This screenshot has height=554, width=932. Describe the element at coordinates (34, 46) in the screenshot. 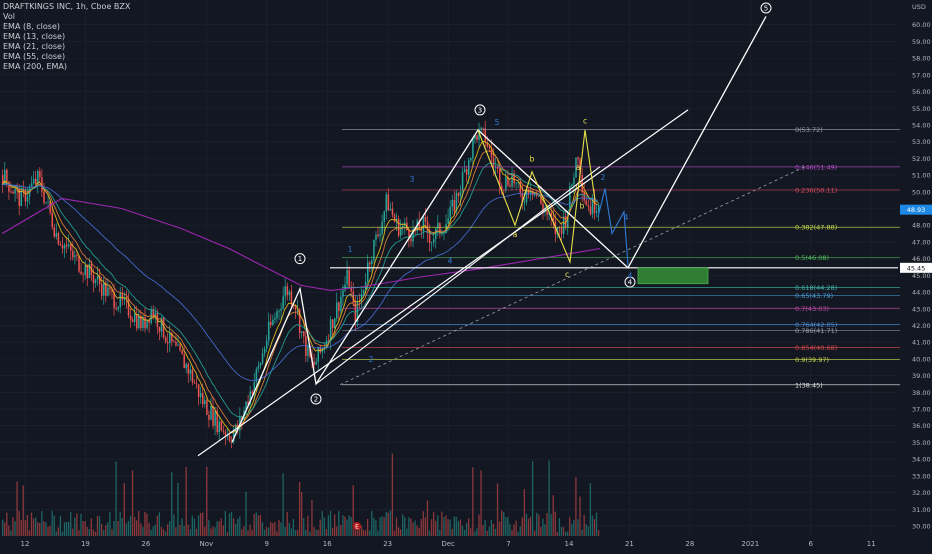

I see `legend-ema21: EMA (21, close)` at that location.